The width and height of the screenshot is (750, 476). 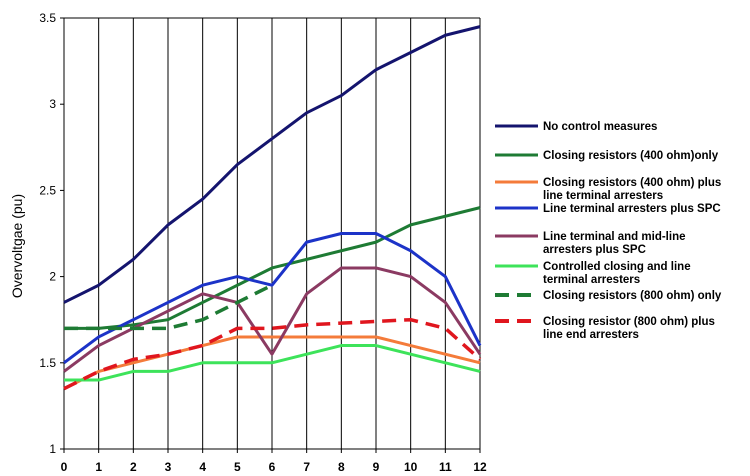 What do you see at coordinates (632, 296) in the screenshot?
I see `legend-label-7: Closing resistors (800 ohm) only` at bounding box center [632, 296].